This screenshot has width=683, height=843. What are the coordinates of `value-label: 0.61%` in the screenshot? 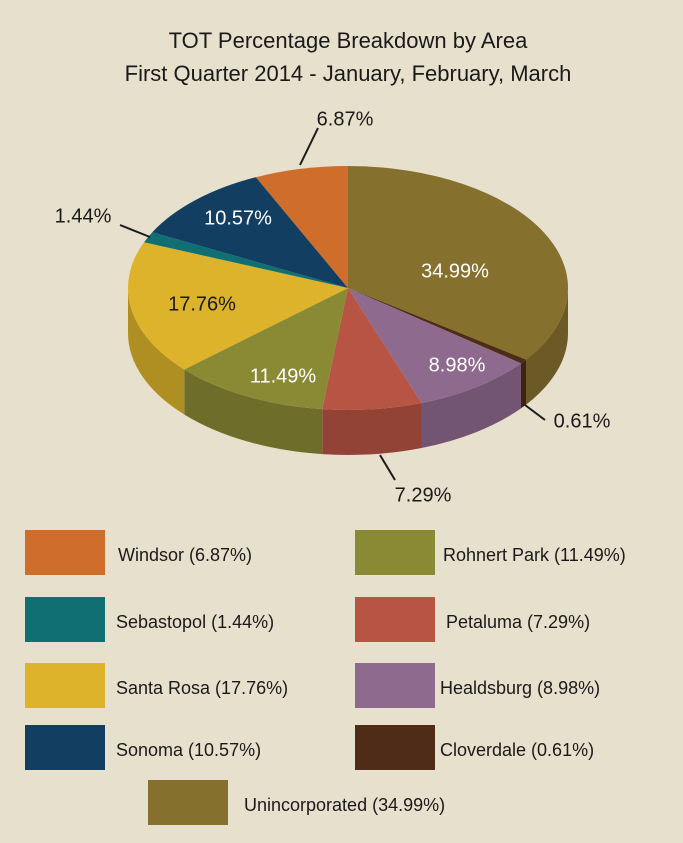 It's located at (582, 421).